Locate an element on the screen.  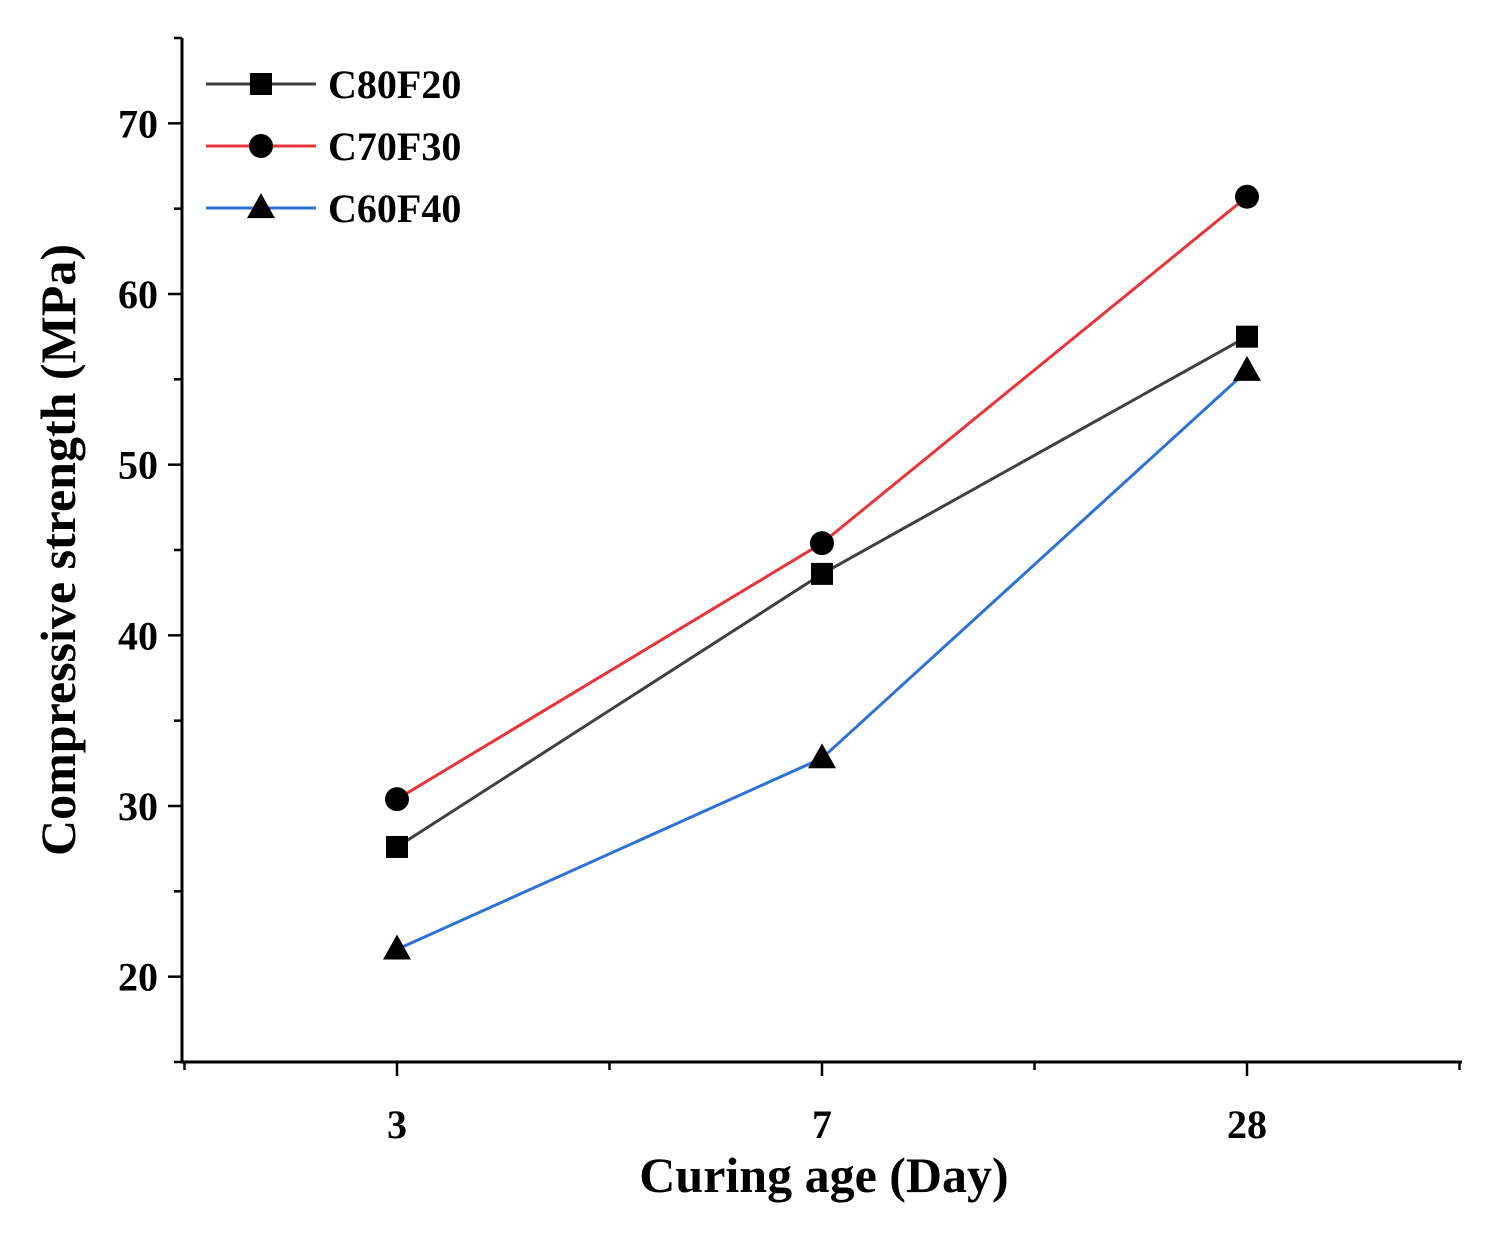
legend-label-c70f30: C70F30 is located at coordinates (394, 146).